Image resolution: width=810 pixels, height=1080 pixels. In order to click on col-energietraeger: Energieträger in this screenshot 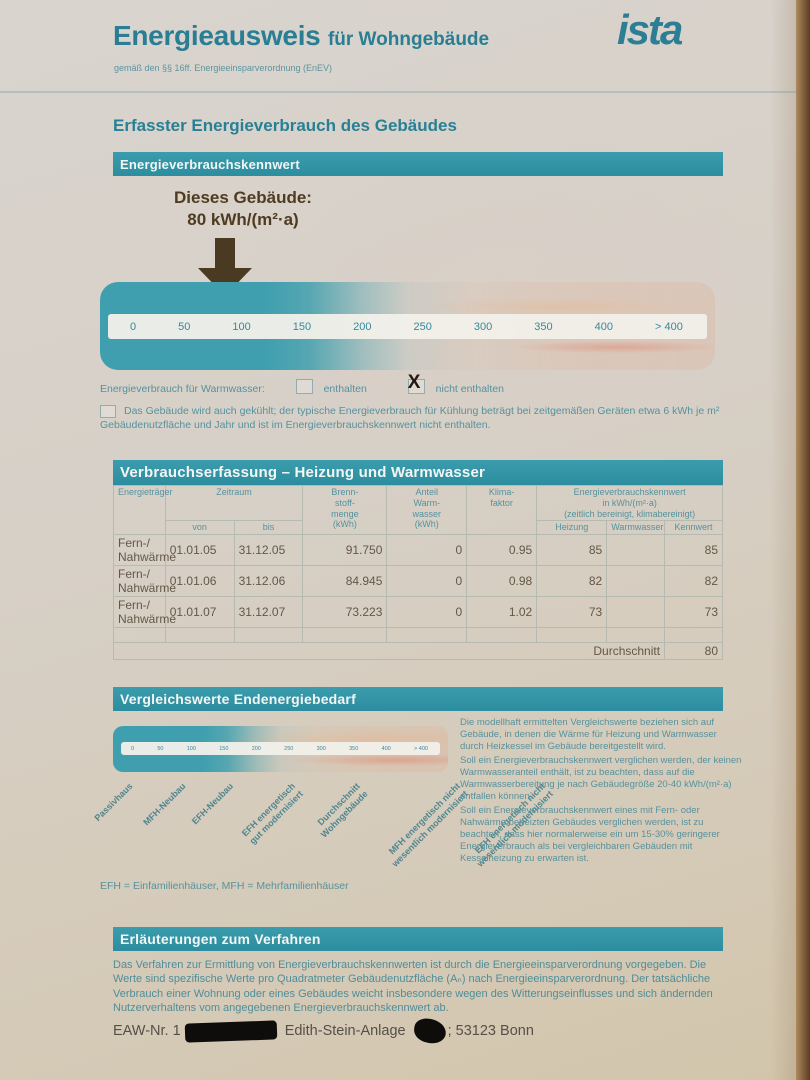, I will do `click(143, 510)`.